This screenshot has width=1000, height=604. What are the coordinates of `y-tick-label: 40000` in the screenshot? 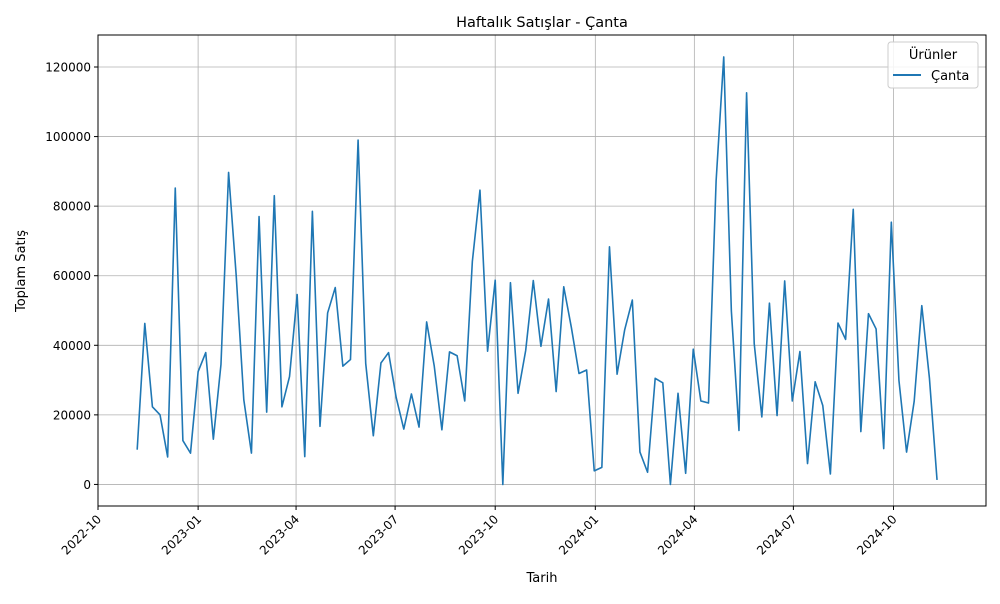 It's located at (72, 346).